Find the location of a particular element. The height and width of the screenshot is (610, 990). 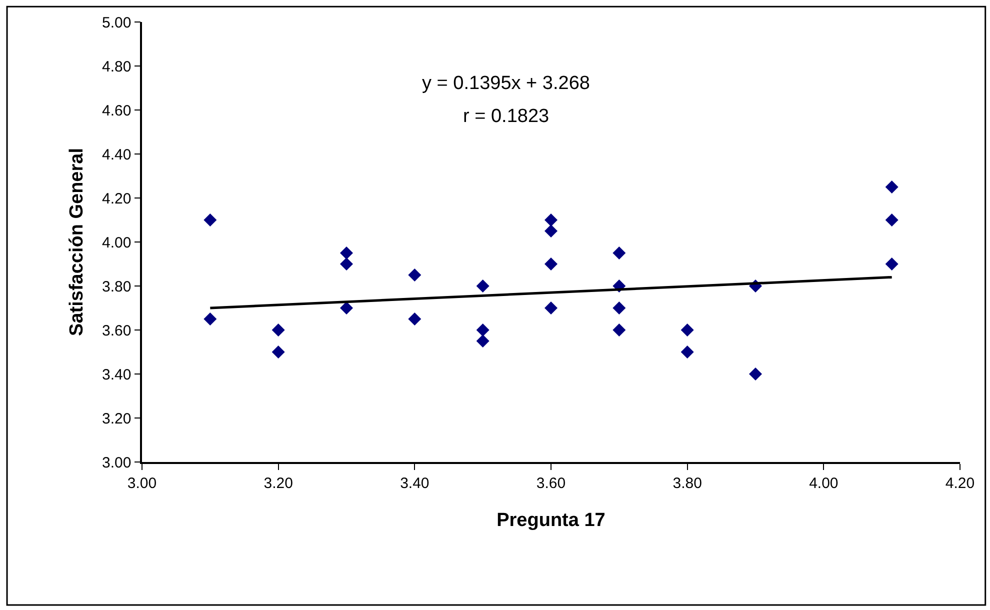

annotation: r = 0.1823 is located at coordinates (506, 116).